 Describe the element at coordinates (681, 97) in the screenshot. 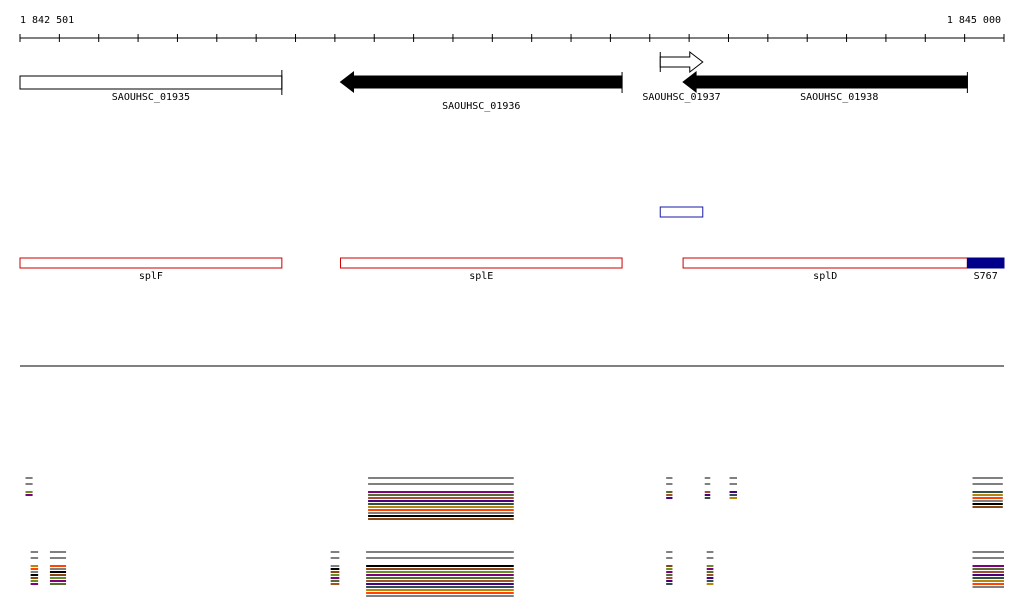

I see `gene-label: SAOUHSC_01937` at that location.